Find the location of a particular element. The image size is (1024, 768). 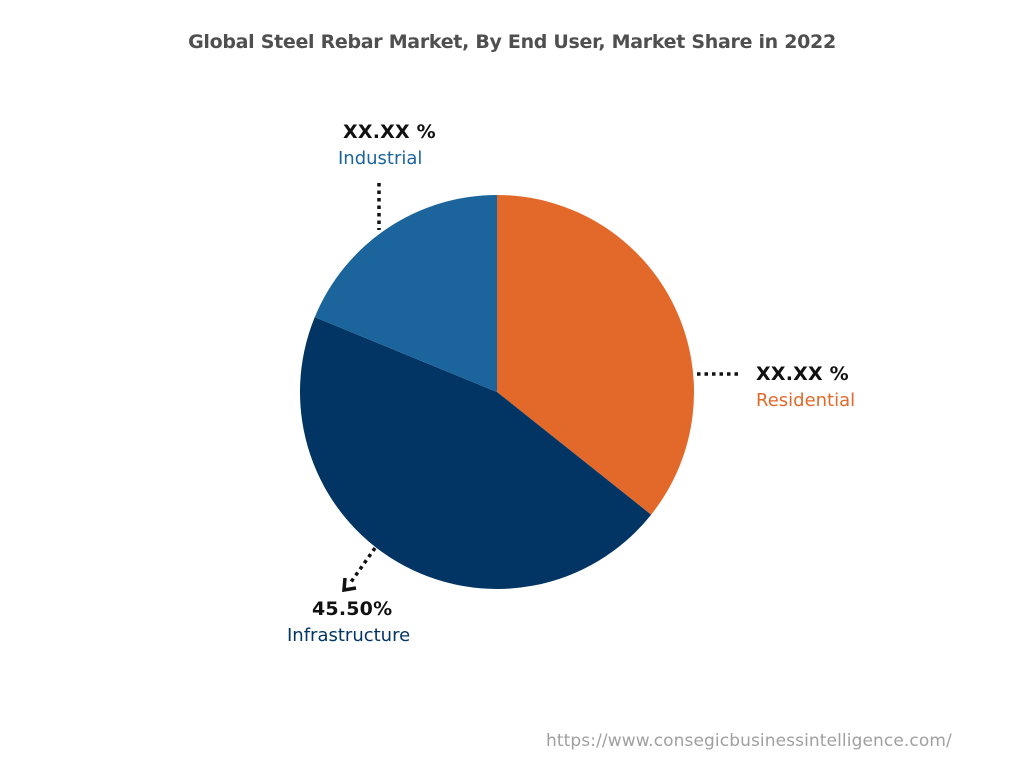

residential-label: XX.XX % Residential is located at coordinates (805, 387).